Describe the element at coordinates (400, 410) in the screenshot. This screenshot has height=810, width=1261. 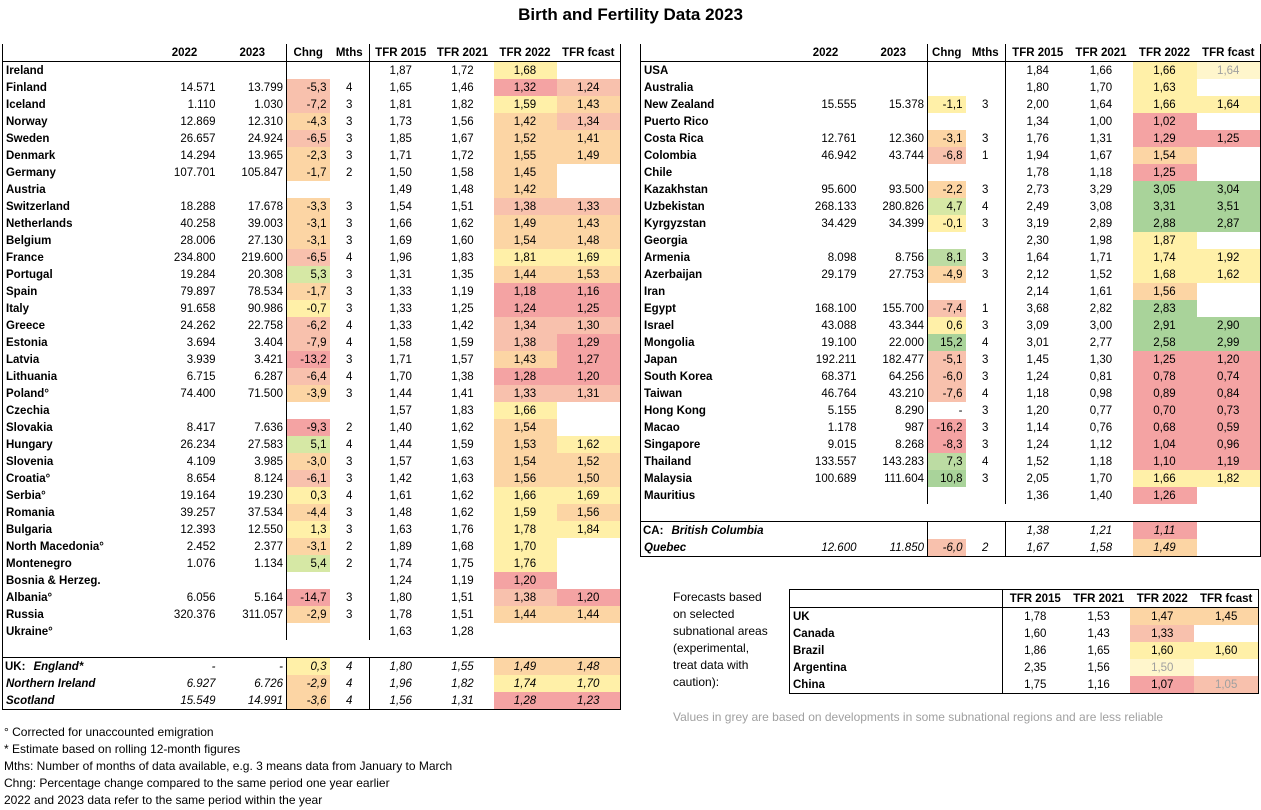
I see `data-cell: 1,57` at that location.